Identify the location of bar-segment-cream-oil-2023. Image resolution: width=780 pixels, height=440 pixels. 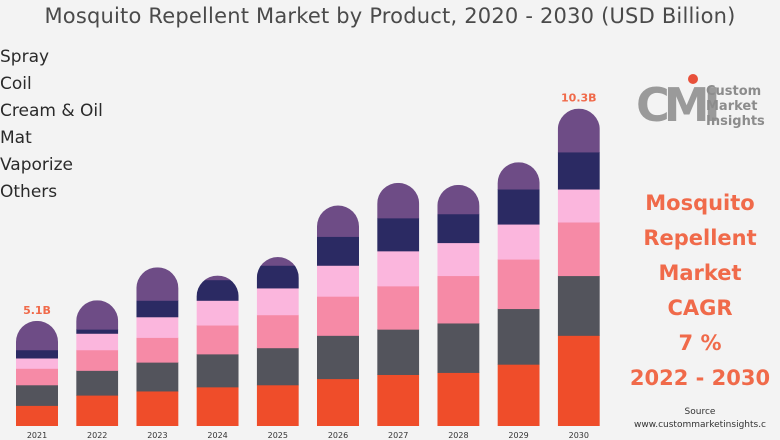
(157, 350).